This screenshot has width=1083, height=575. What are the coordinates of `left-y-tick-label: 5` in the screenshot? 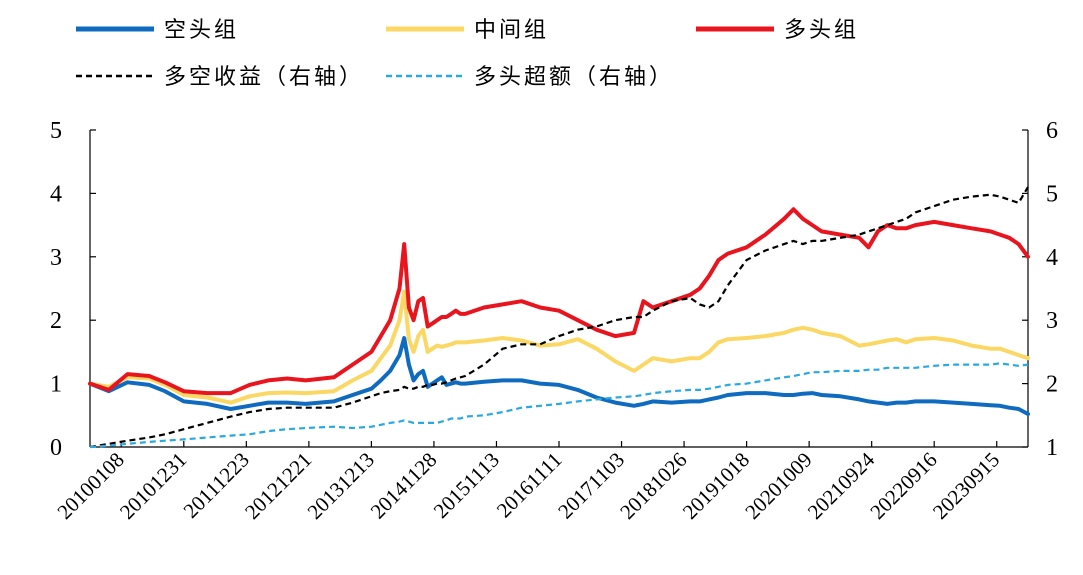 It's located at (56, 131).